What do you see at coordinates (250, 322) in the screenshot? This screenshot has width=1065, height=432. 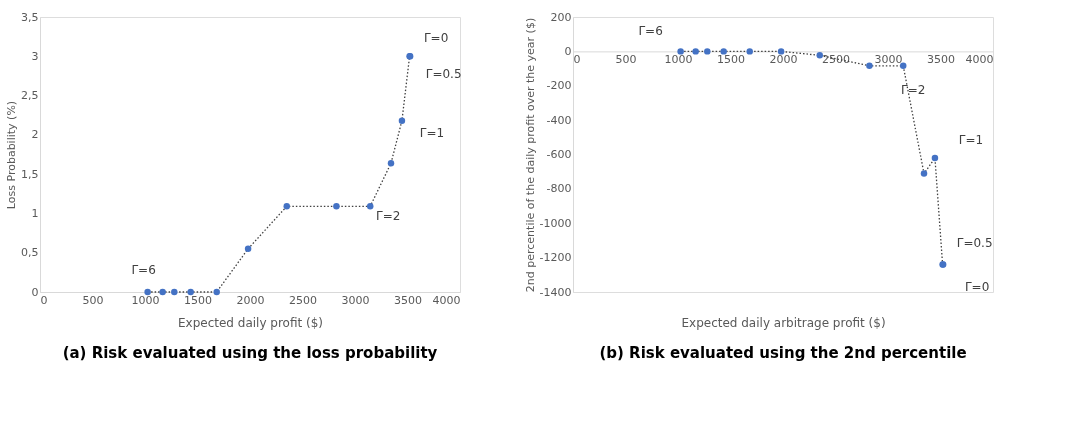 I see `x-axis-title: Expected daily profit ($)` at bounding box center [250, 322].